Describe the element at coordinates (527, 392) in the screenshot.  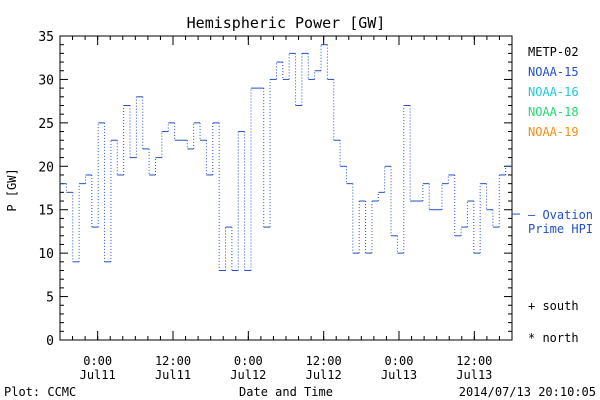
I see `timestamp: 2014/07/13 20:10:05` at that location.